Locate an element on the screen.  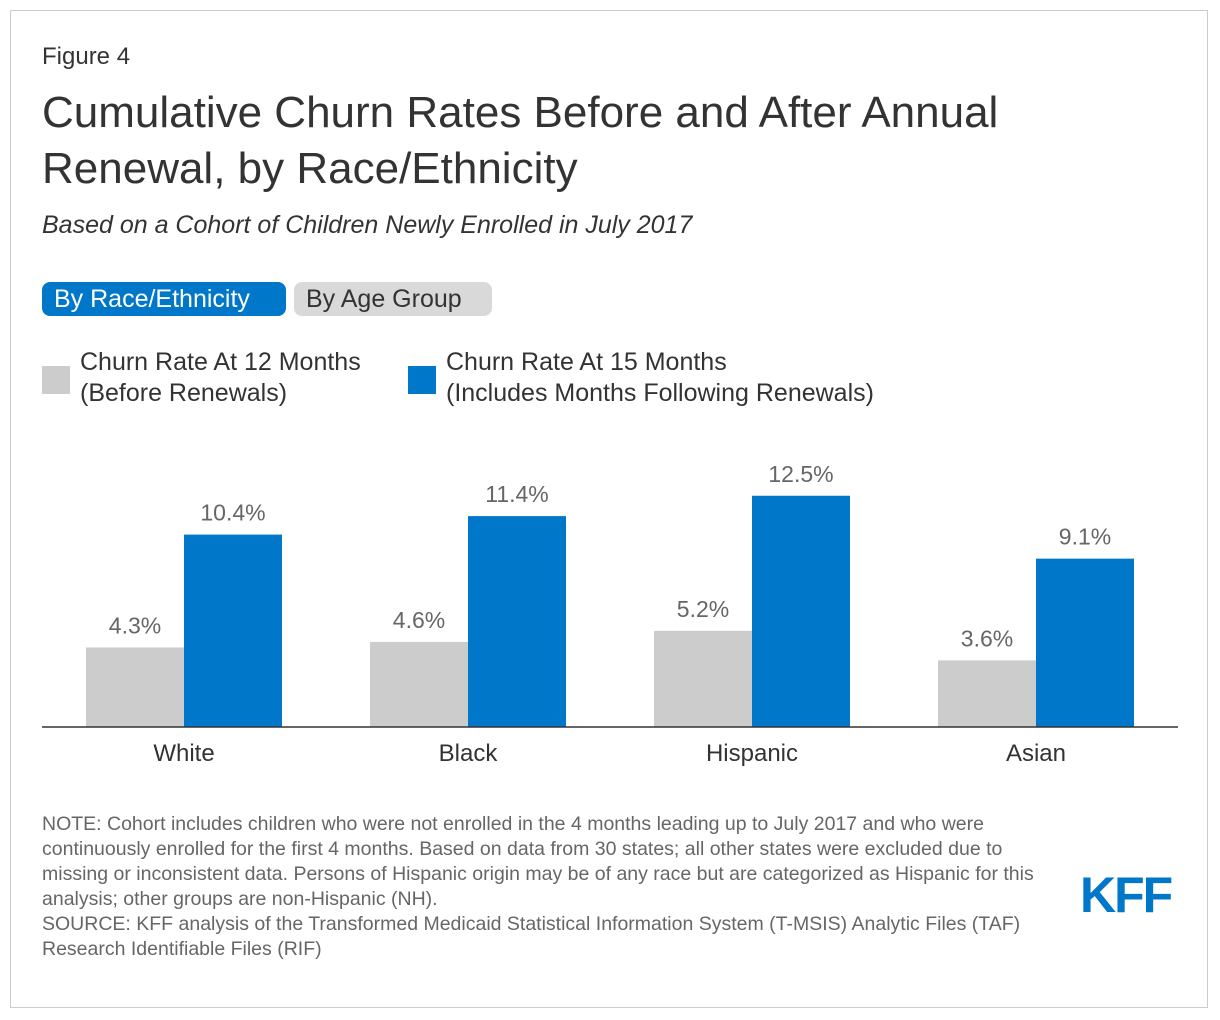
legend-label-15-months-line1: Churn Rate At 15 Months is located at coordinates (586, 362).